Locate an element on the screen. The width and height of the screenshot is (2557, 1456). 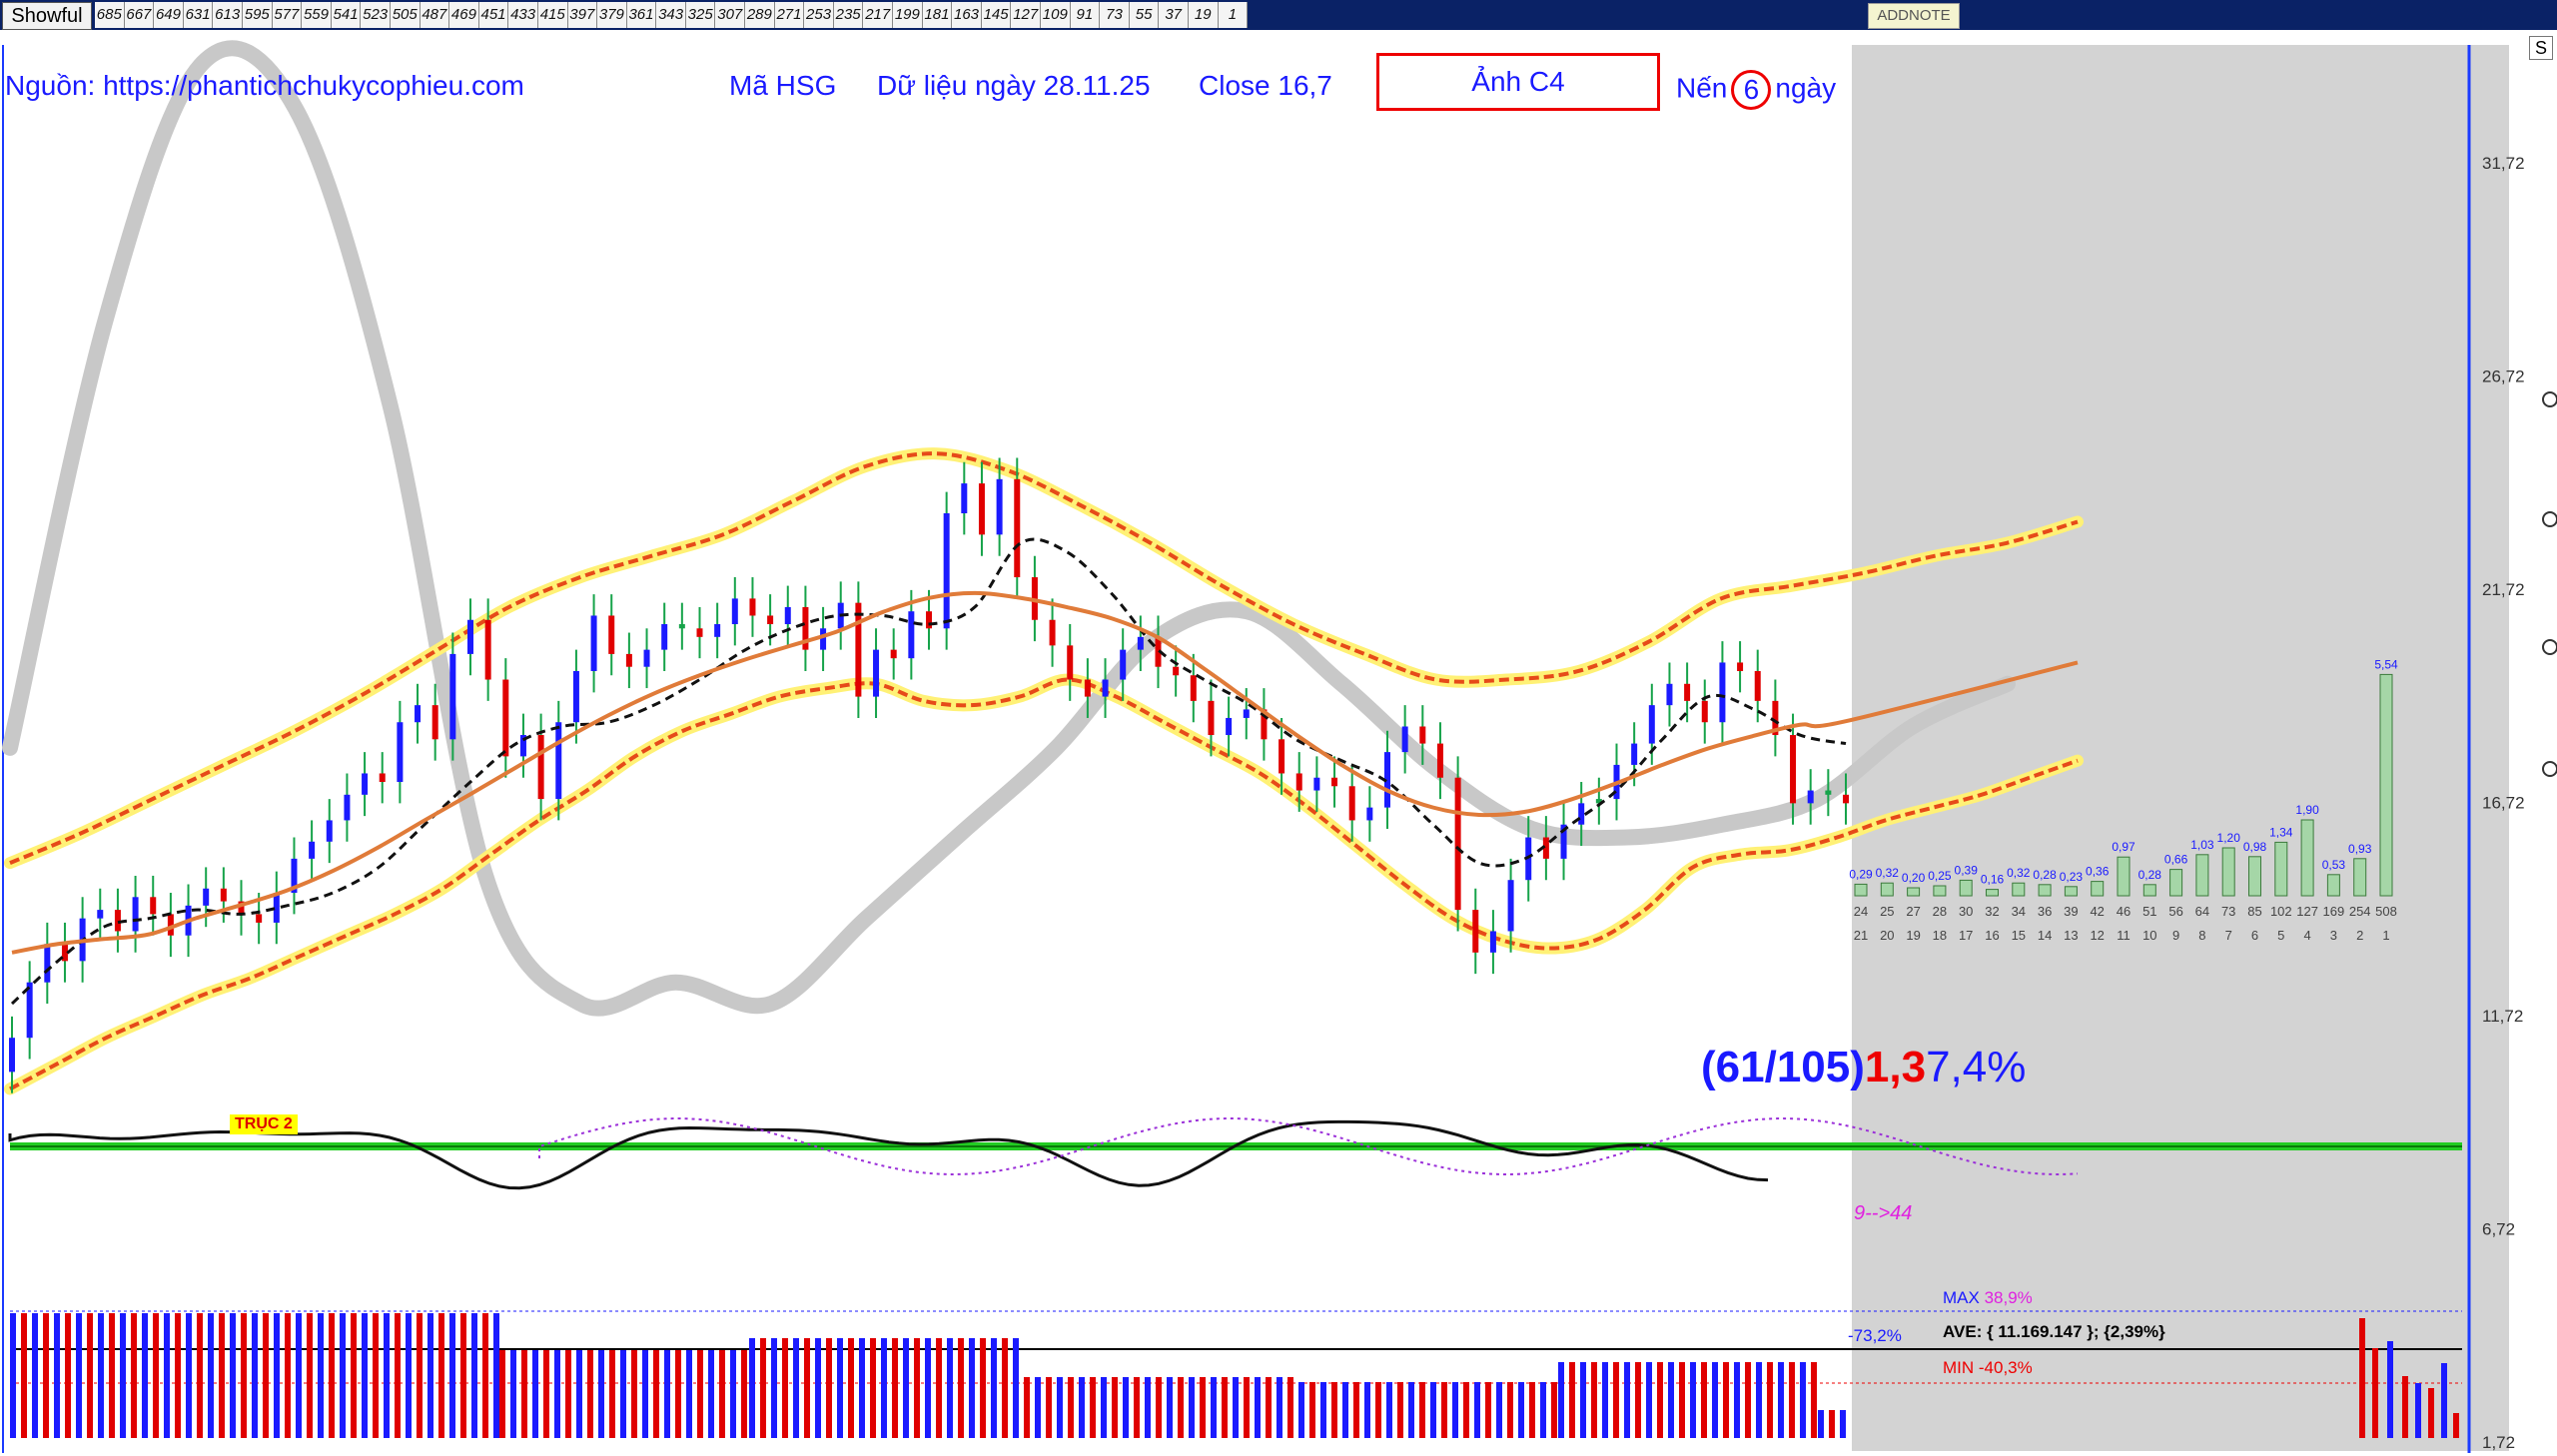
period-button: 559 is located at coordinates (317, 15).